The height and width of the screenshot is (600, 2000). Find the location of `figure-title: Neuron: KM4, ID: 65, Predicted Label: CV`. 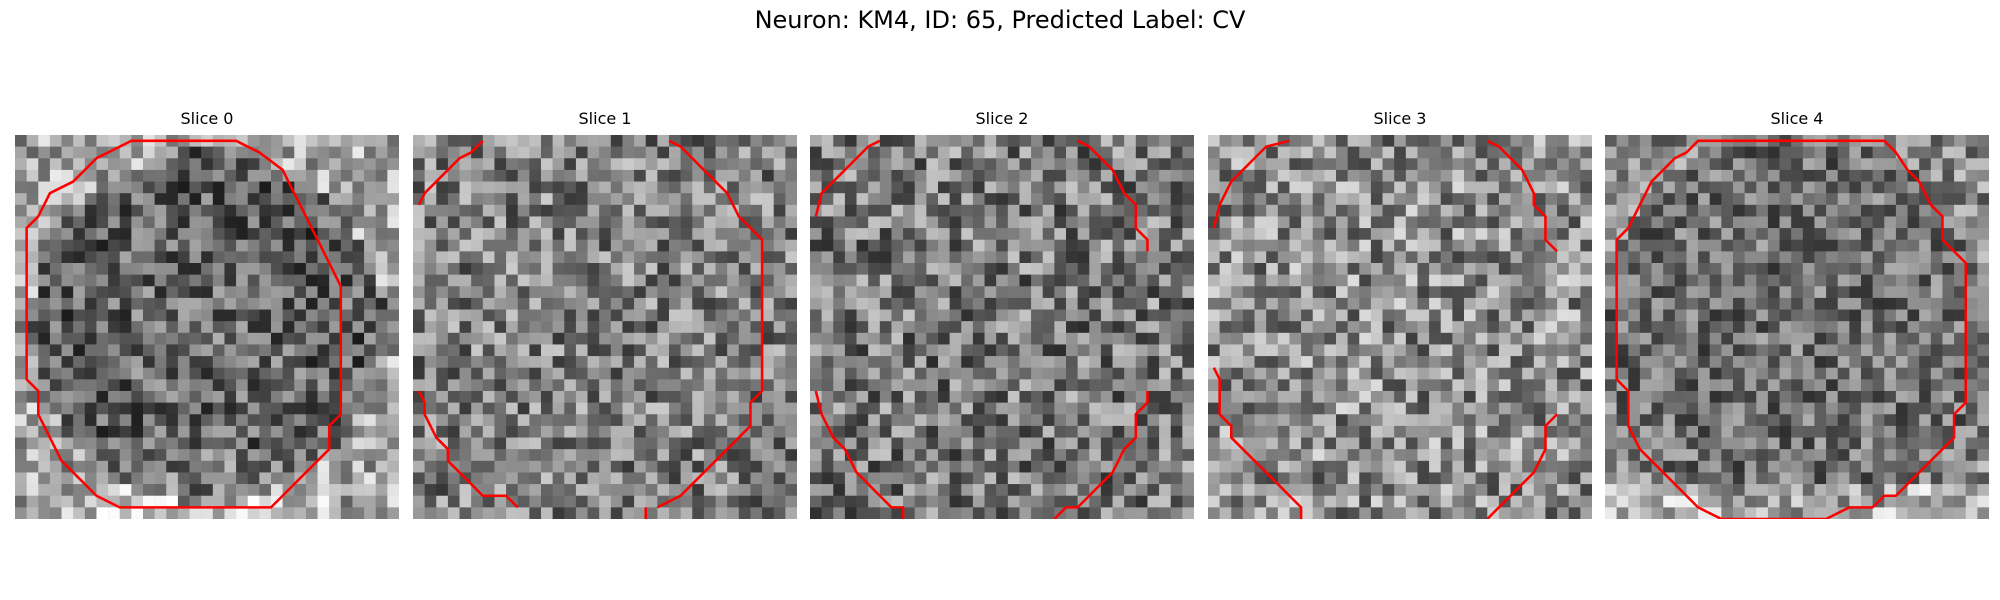

figure-title: Neuron: KM4, ID: 65, Predicted Label: CV is located at coordinates (1000, 20).